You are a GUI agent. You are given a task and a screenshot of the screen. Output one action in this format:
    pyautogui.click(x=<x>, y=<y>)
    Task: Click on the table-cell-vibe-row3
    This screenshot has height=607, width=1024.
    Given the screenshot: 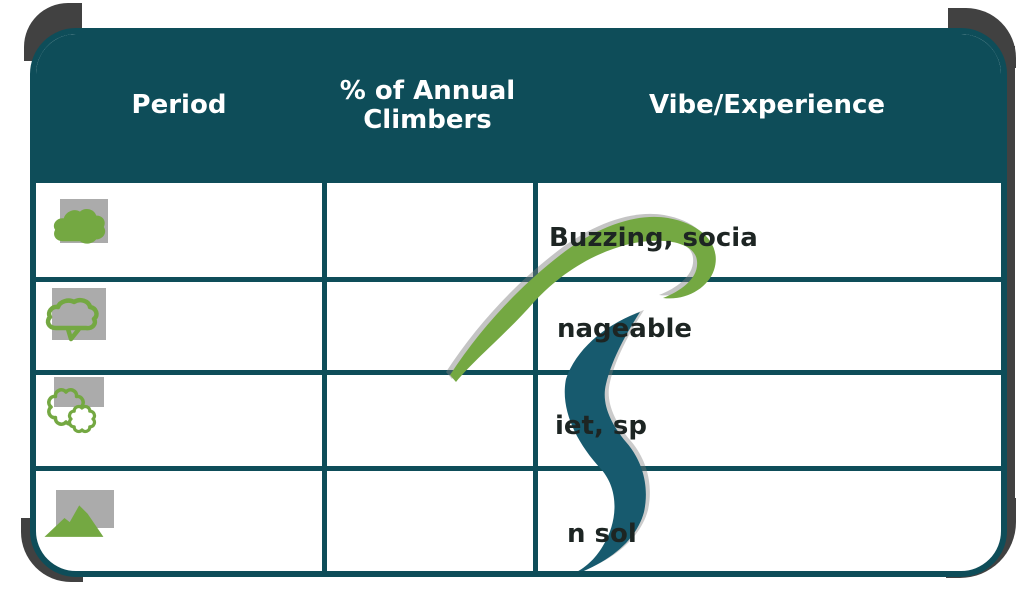 What is the action you would take?
    pyautogui.click(x=767, y=418)
    